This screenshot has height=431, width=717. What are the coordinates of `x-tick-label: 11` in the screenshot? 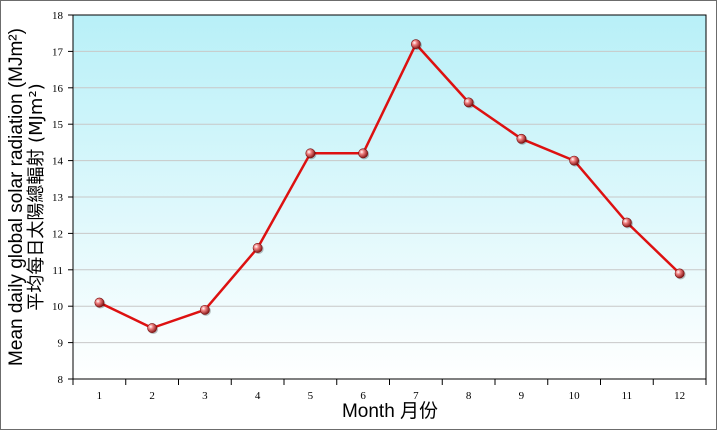 It's located at (627, 396).